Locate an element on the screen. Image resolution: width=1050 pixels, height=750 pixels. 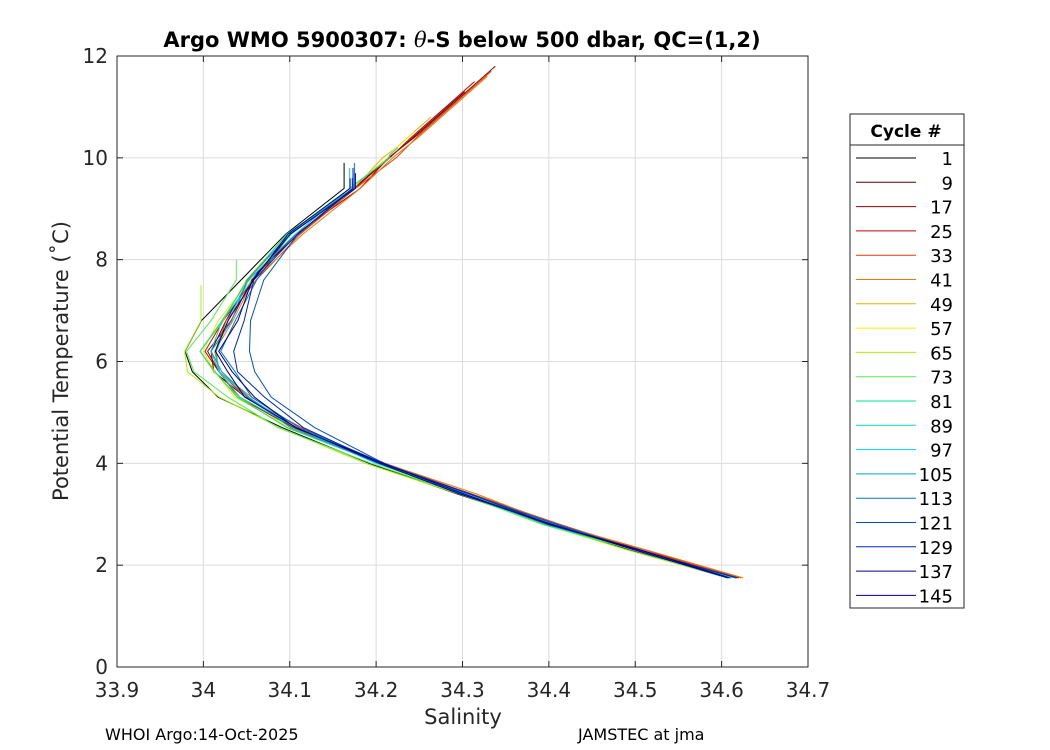
y-tick-label: 10 is located at coordinates (95, 158).